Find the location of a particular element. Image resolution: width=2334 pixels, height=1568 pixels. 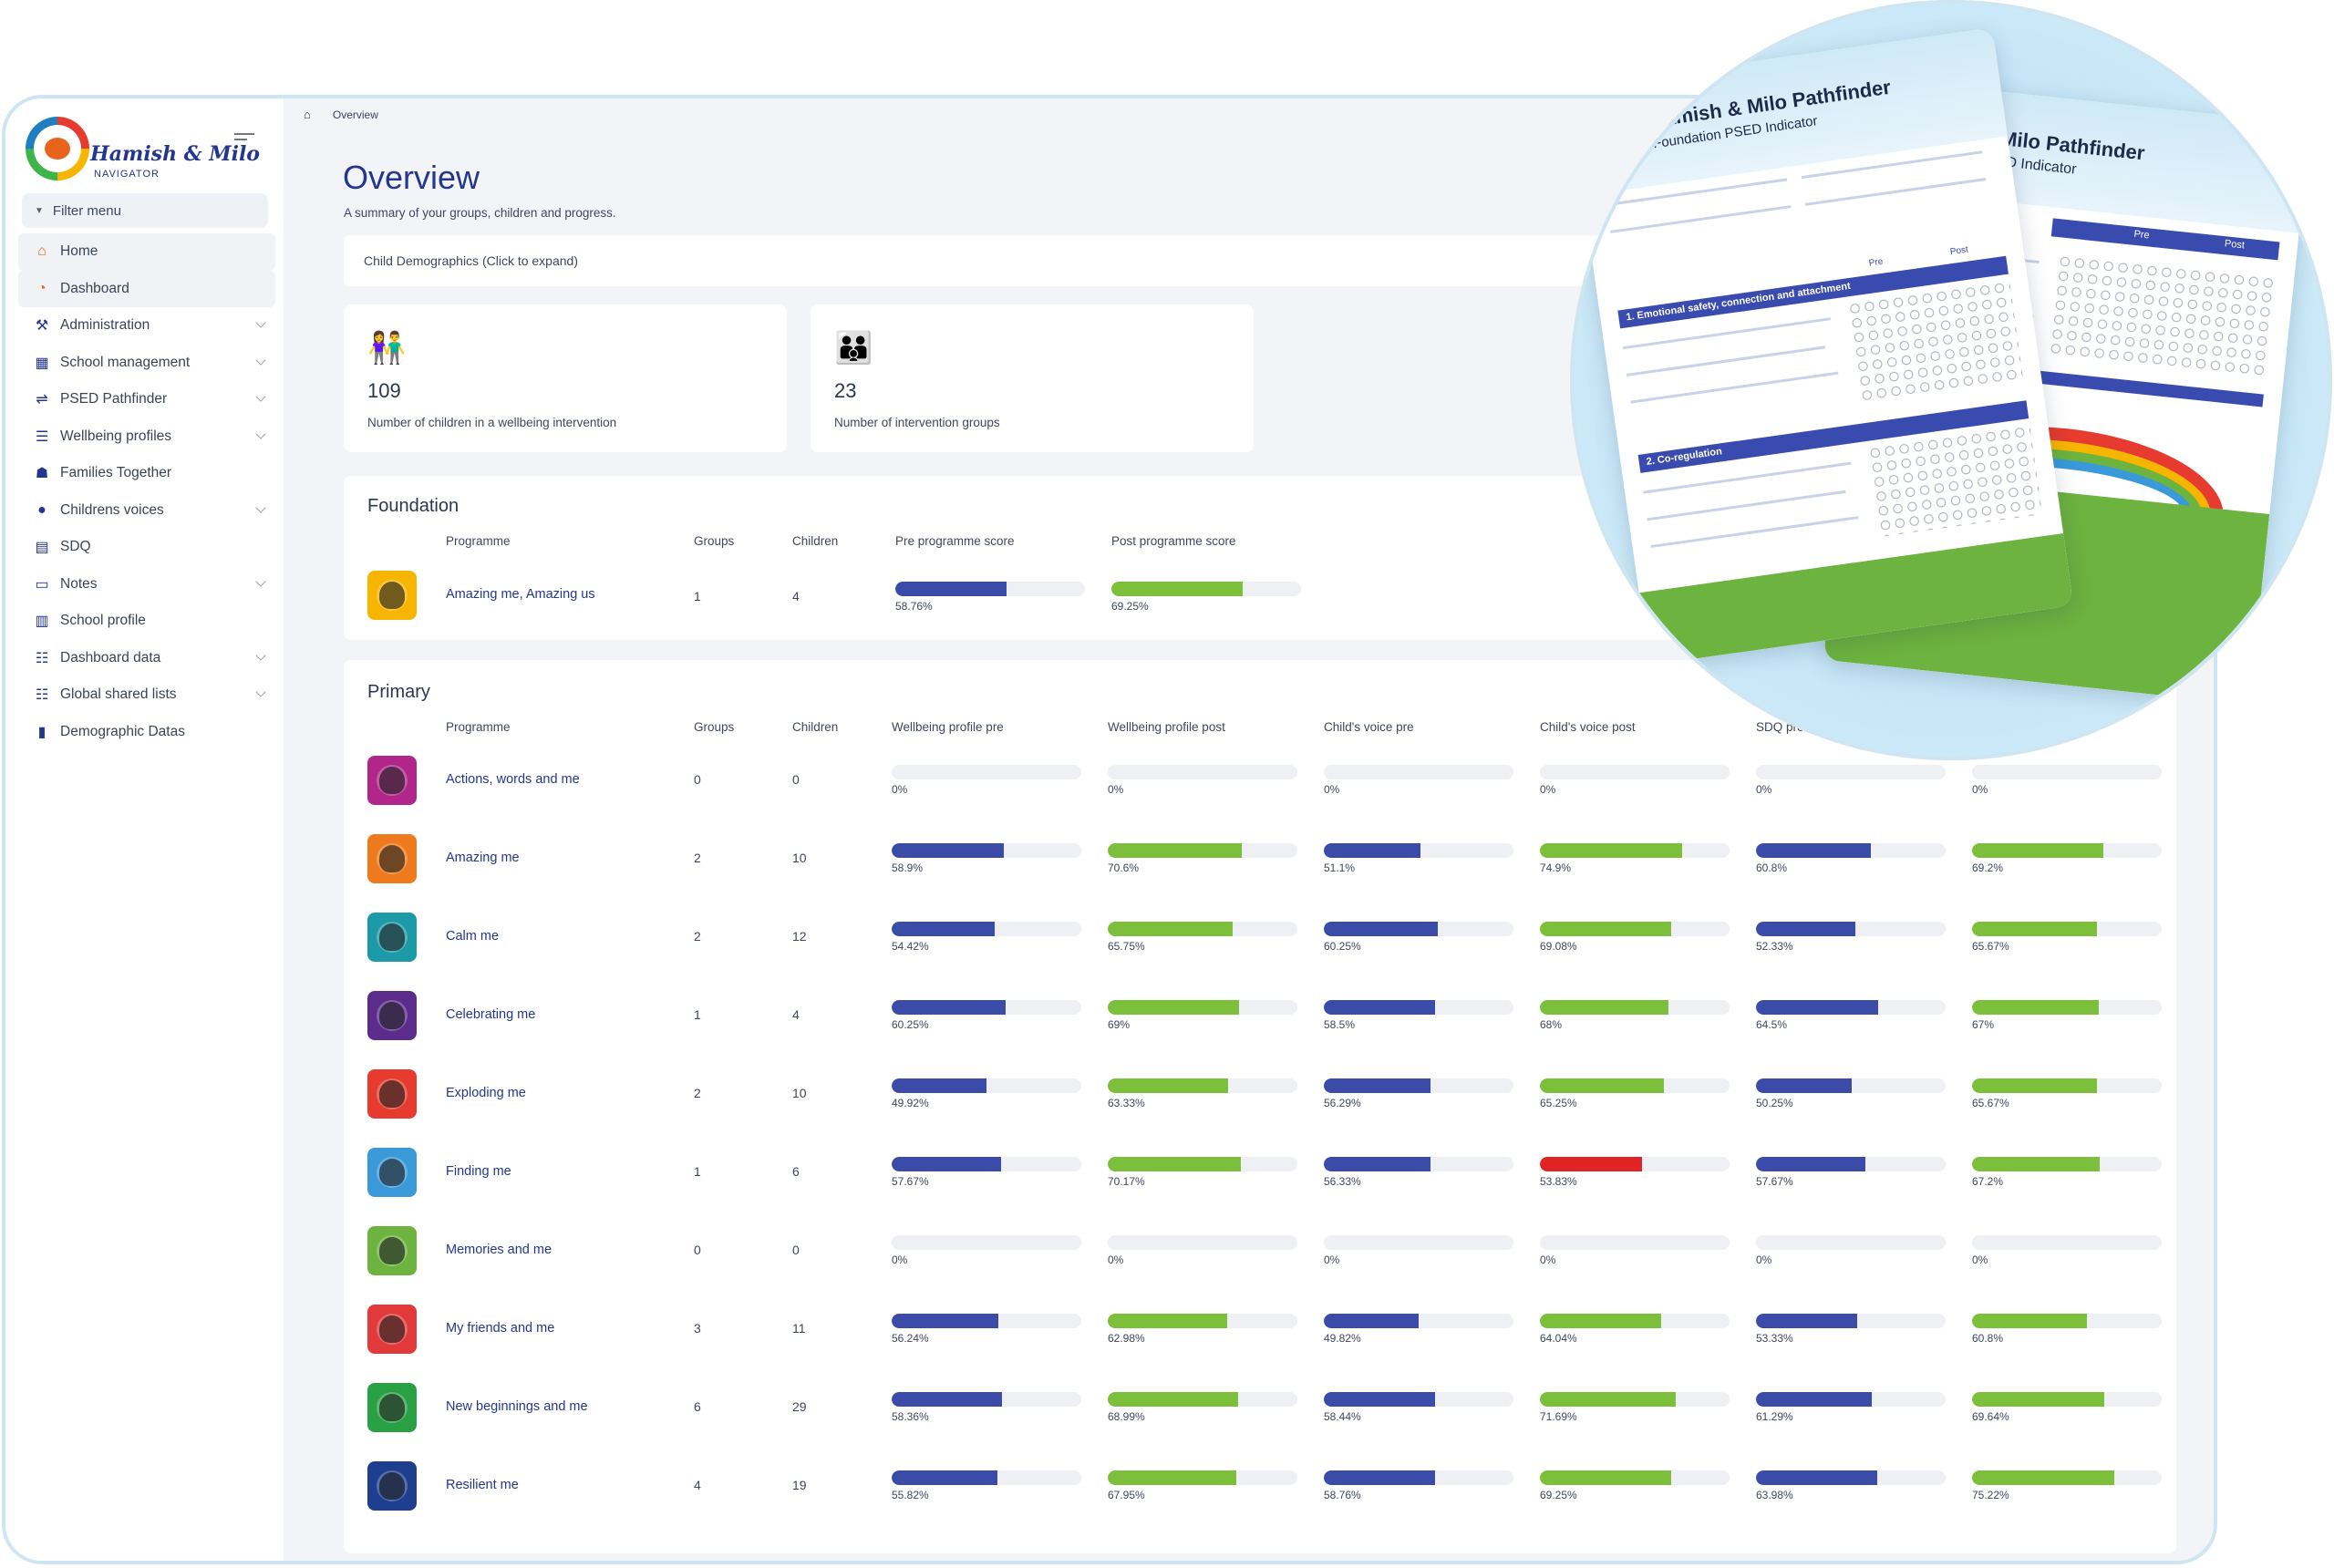

programme-link: Finding me is located at coordinates (478, 1171).